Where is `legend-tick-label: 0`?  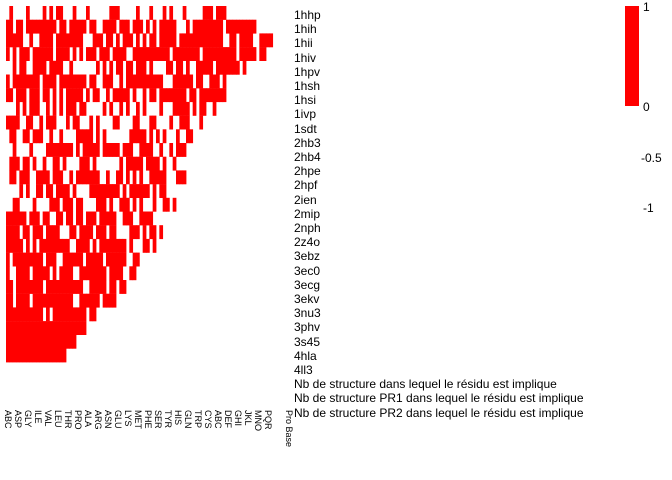
legend-tick-label: 0 is located at coordinates (646, 107).